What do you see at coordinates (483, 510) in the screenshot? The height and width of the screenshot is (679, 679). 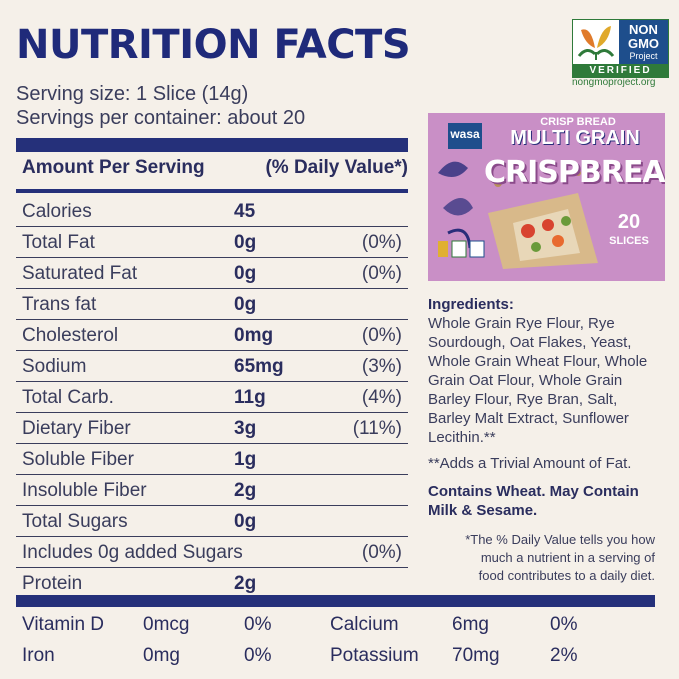 I see `allergen-line: Milk & Sesame.` at bounding box center [483, 510].